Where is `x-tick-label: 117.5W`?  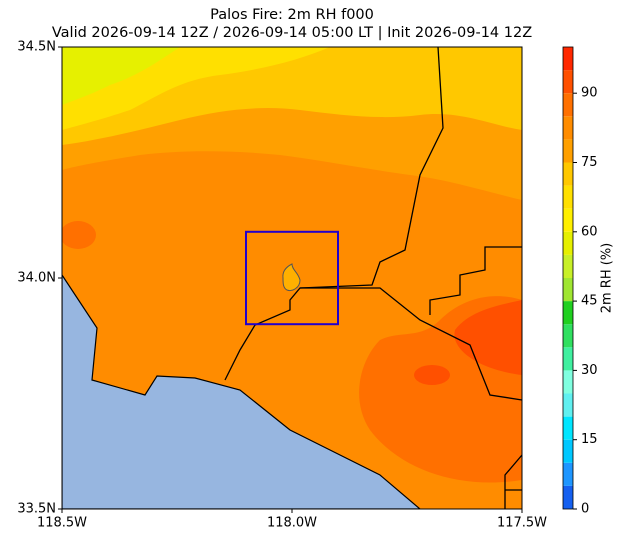 x-tick-label: 117.5W is located at coordinates (522, 523).